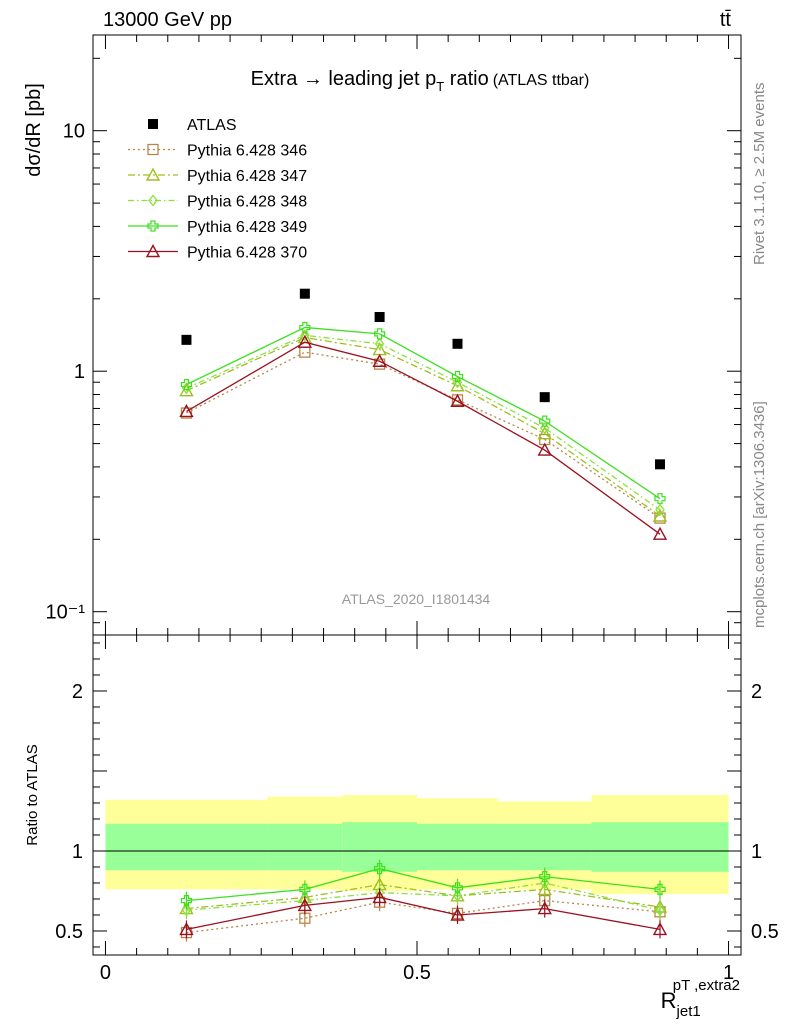  What do you see at coordinates (247, 227) in the screenshot?
I see `legend-label: Pythia 6.428 349` at bounding box center [247, 227].